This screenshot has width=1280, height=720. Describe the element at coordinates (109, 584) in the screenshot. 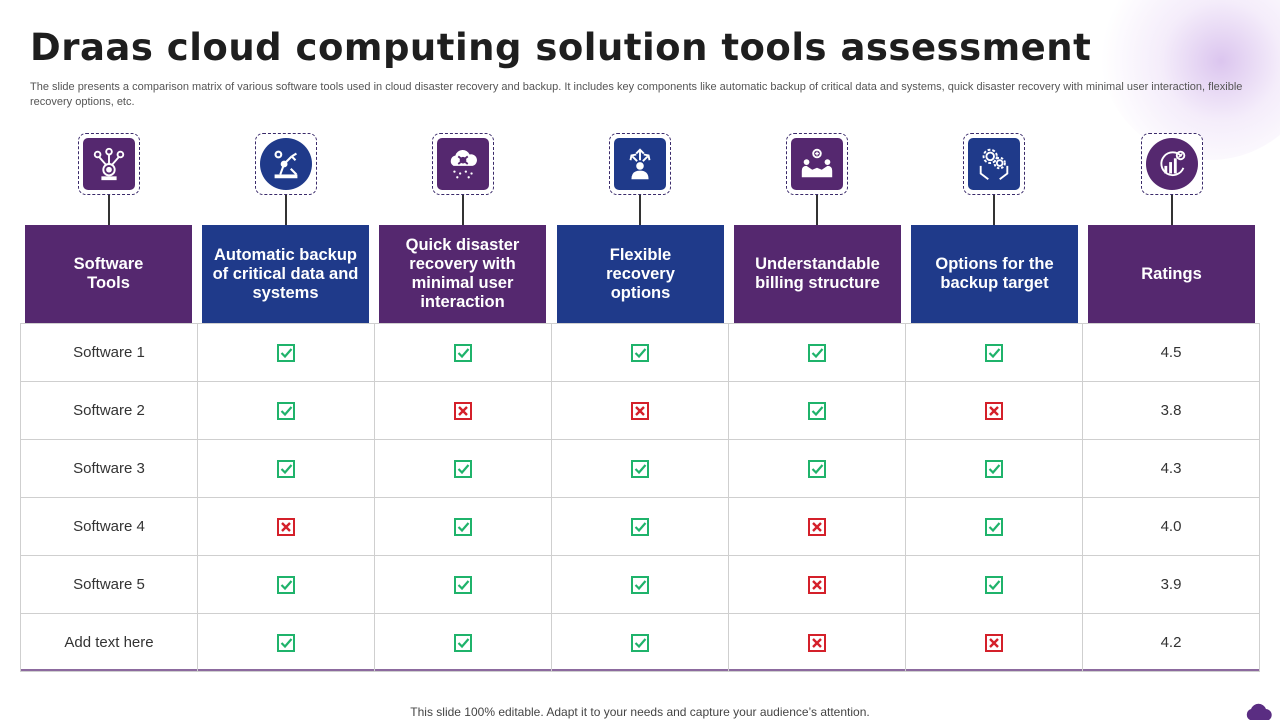

I see `software-name-cell: Software 5` at that location.